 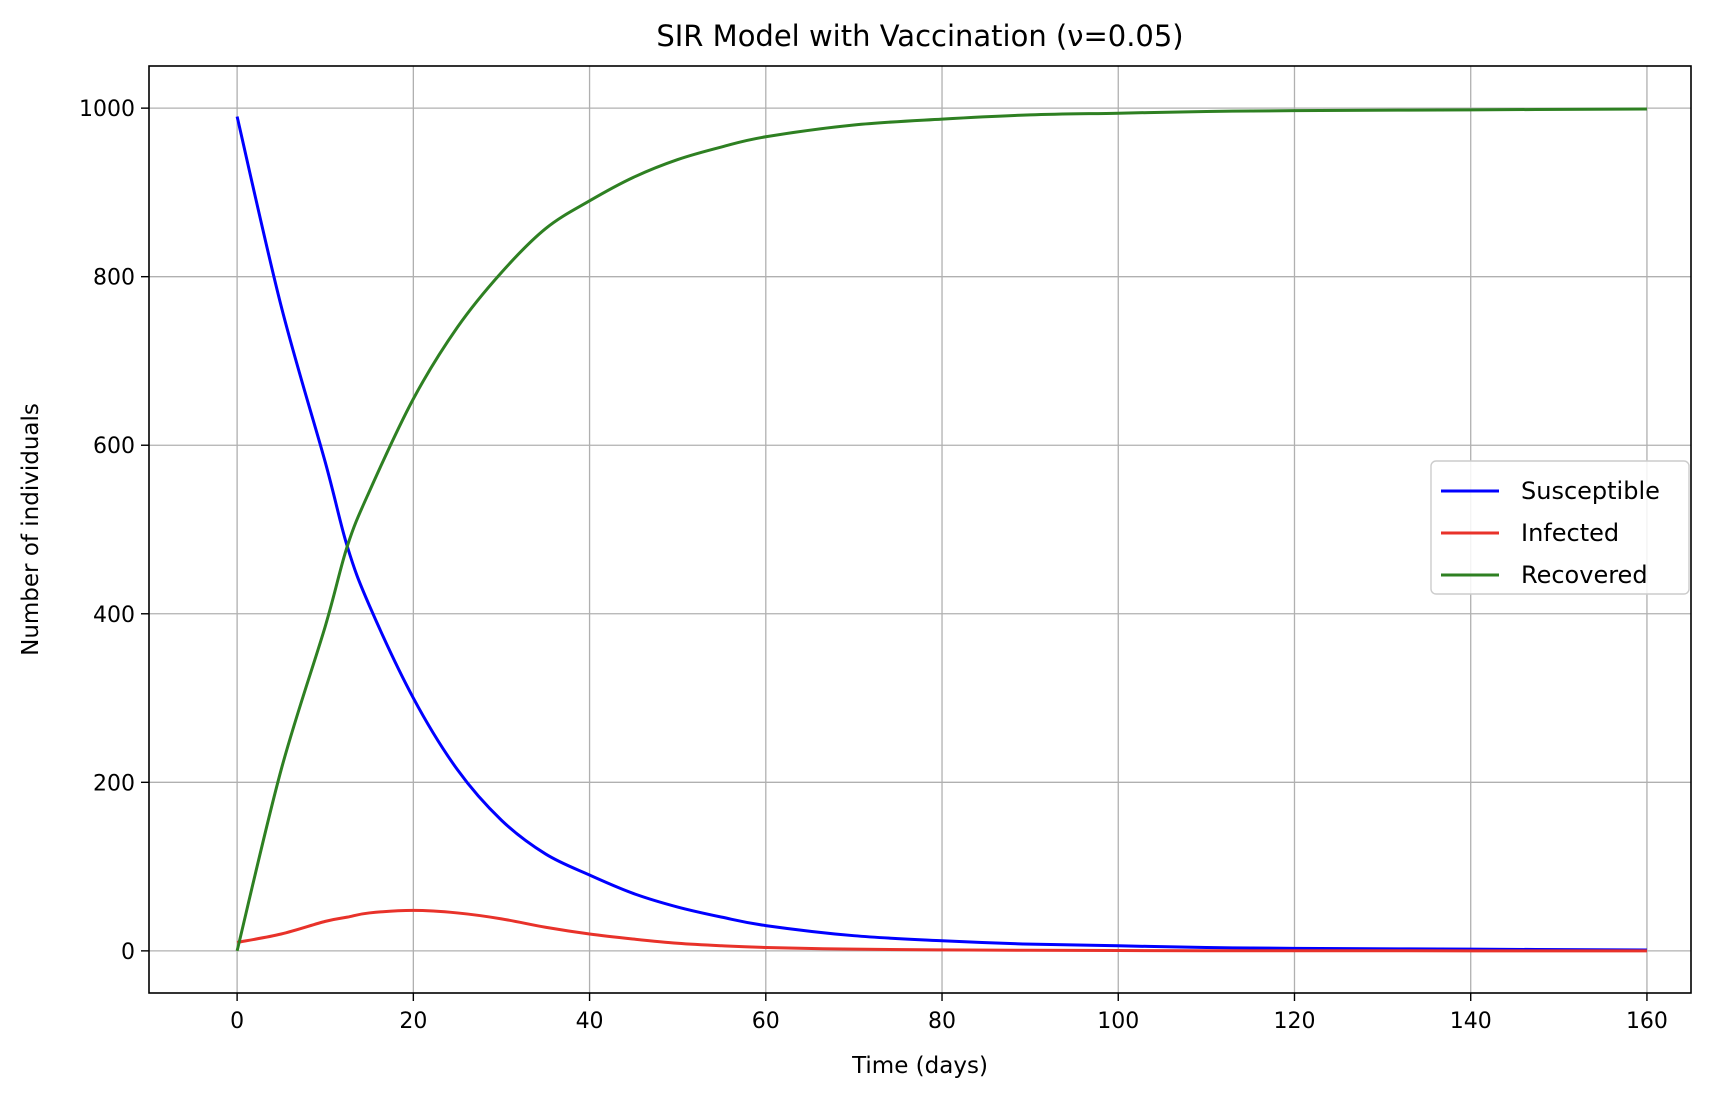 I want to click on x-tick-label: 0, so click(x=237, y=1021).